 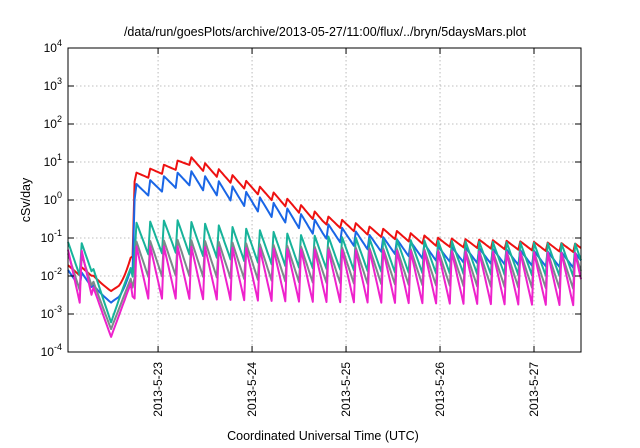 What do you see at coordinates (346, 389) in the screenshot?
I see `x-tick-label: 2013-5-25` at bounding box center [346, 389].